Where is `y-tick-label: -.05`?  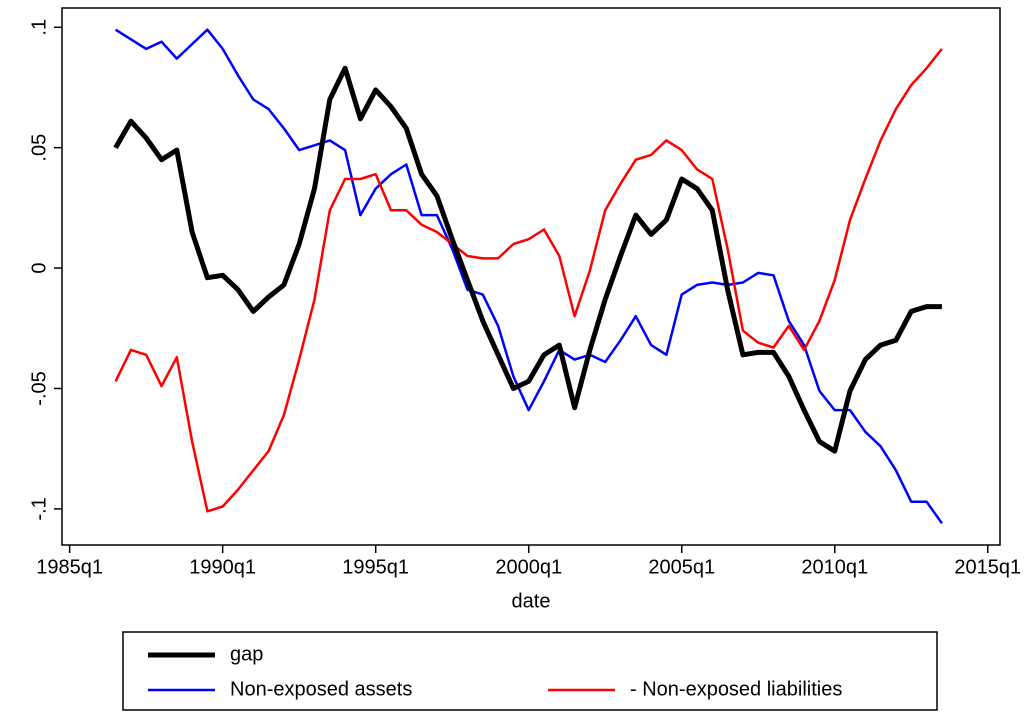 y-tick-label: -.05 is located at coordinates (39, 388).